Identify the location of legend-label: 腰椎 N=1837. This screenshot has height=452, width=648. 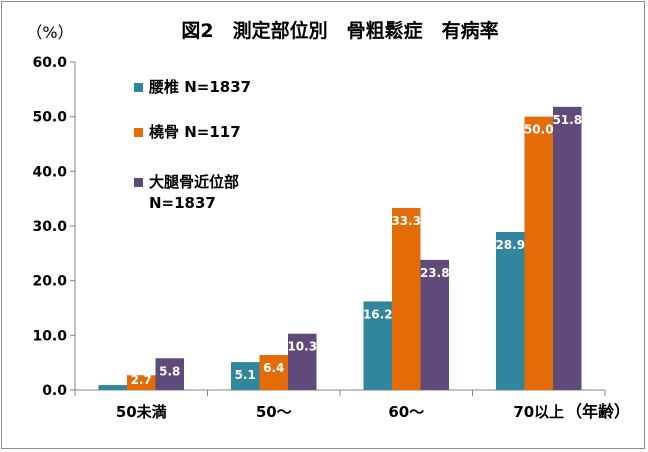
(199, 87).